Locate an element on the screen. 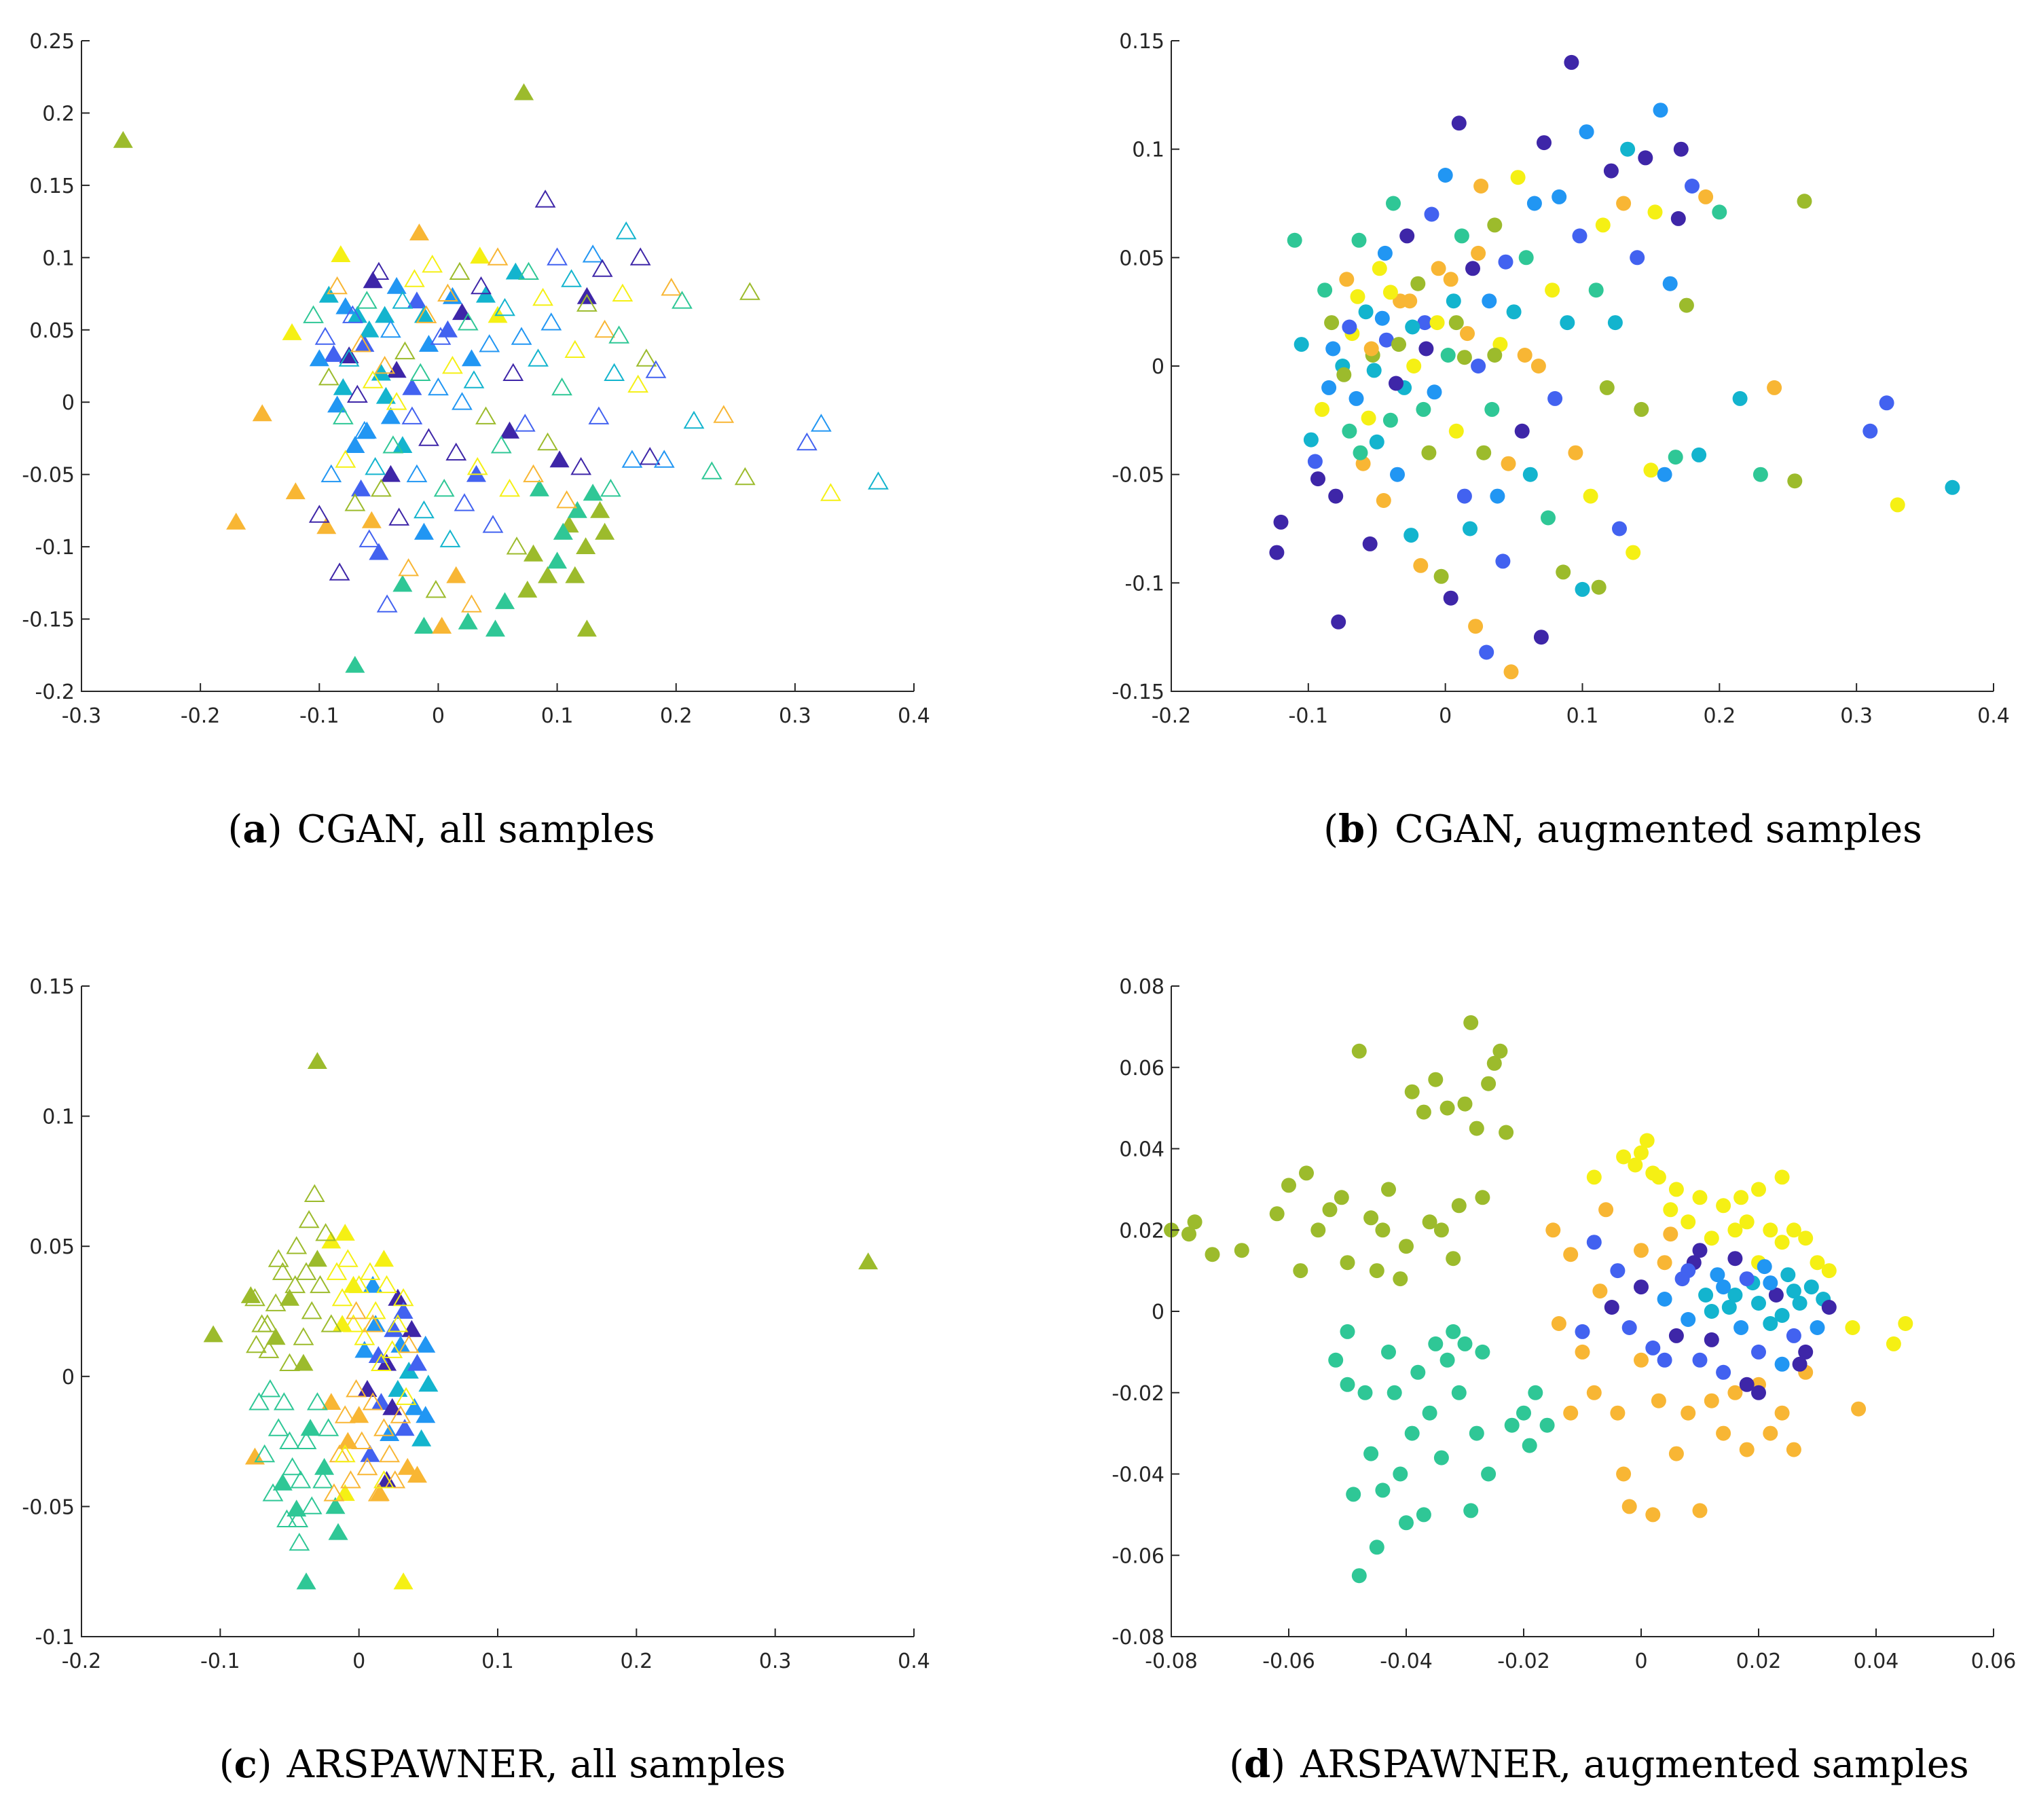 This screenshot has height=1820, width=2037. y-tick-label: 0.25 is located at coordinates (52, 42).